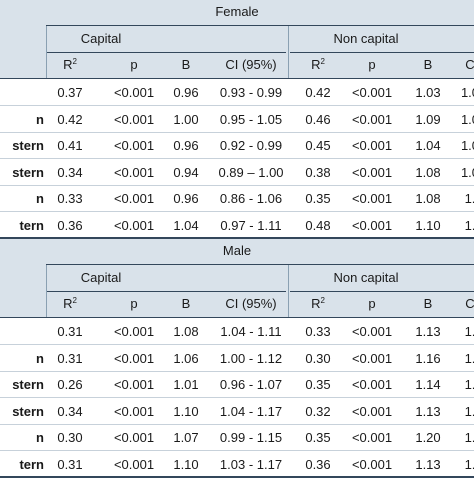  I want to click on superscript-2: 2, so click(74, 300).